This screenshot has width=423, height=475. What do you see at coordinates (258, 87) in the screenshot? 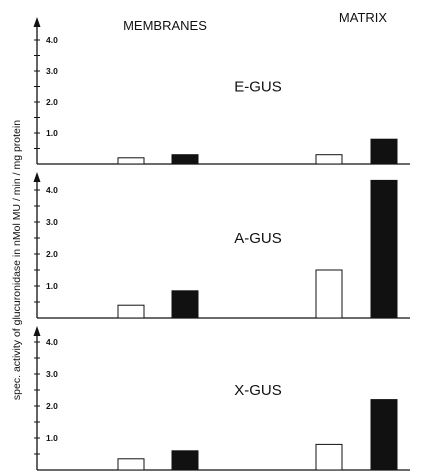
I see `panel-label: E-GUS` at bounding box center [258, 87].